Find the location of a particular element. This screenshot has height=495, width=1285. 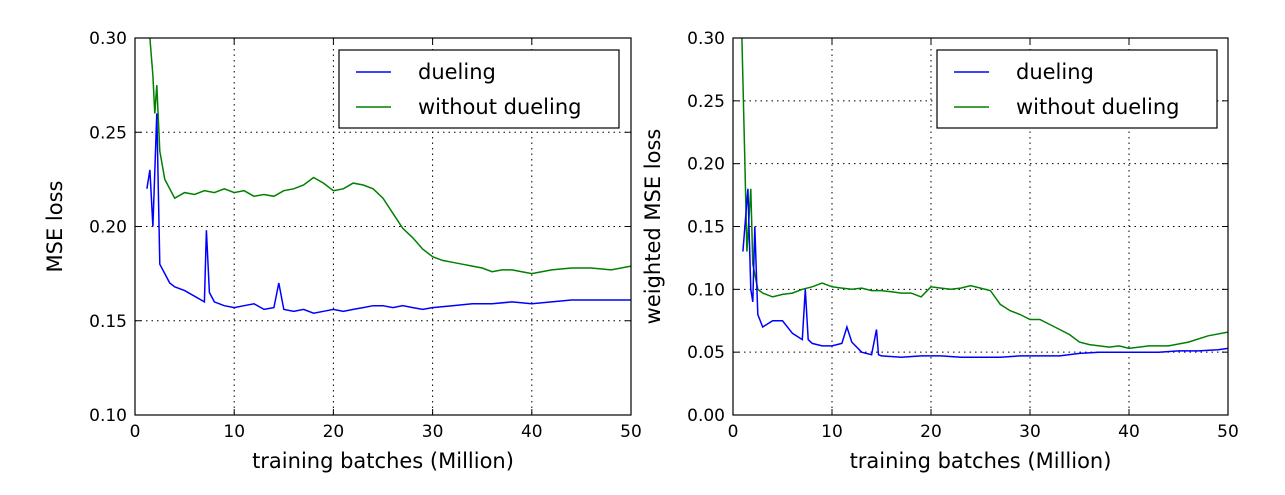

y-tick-label: 0.05 is located at coordinates (706, 353).